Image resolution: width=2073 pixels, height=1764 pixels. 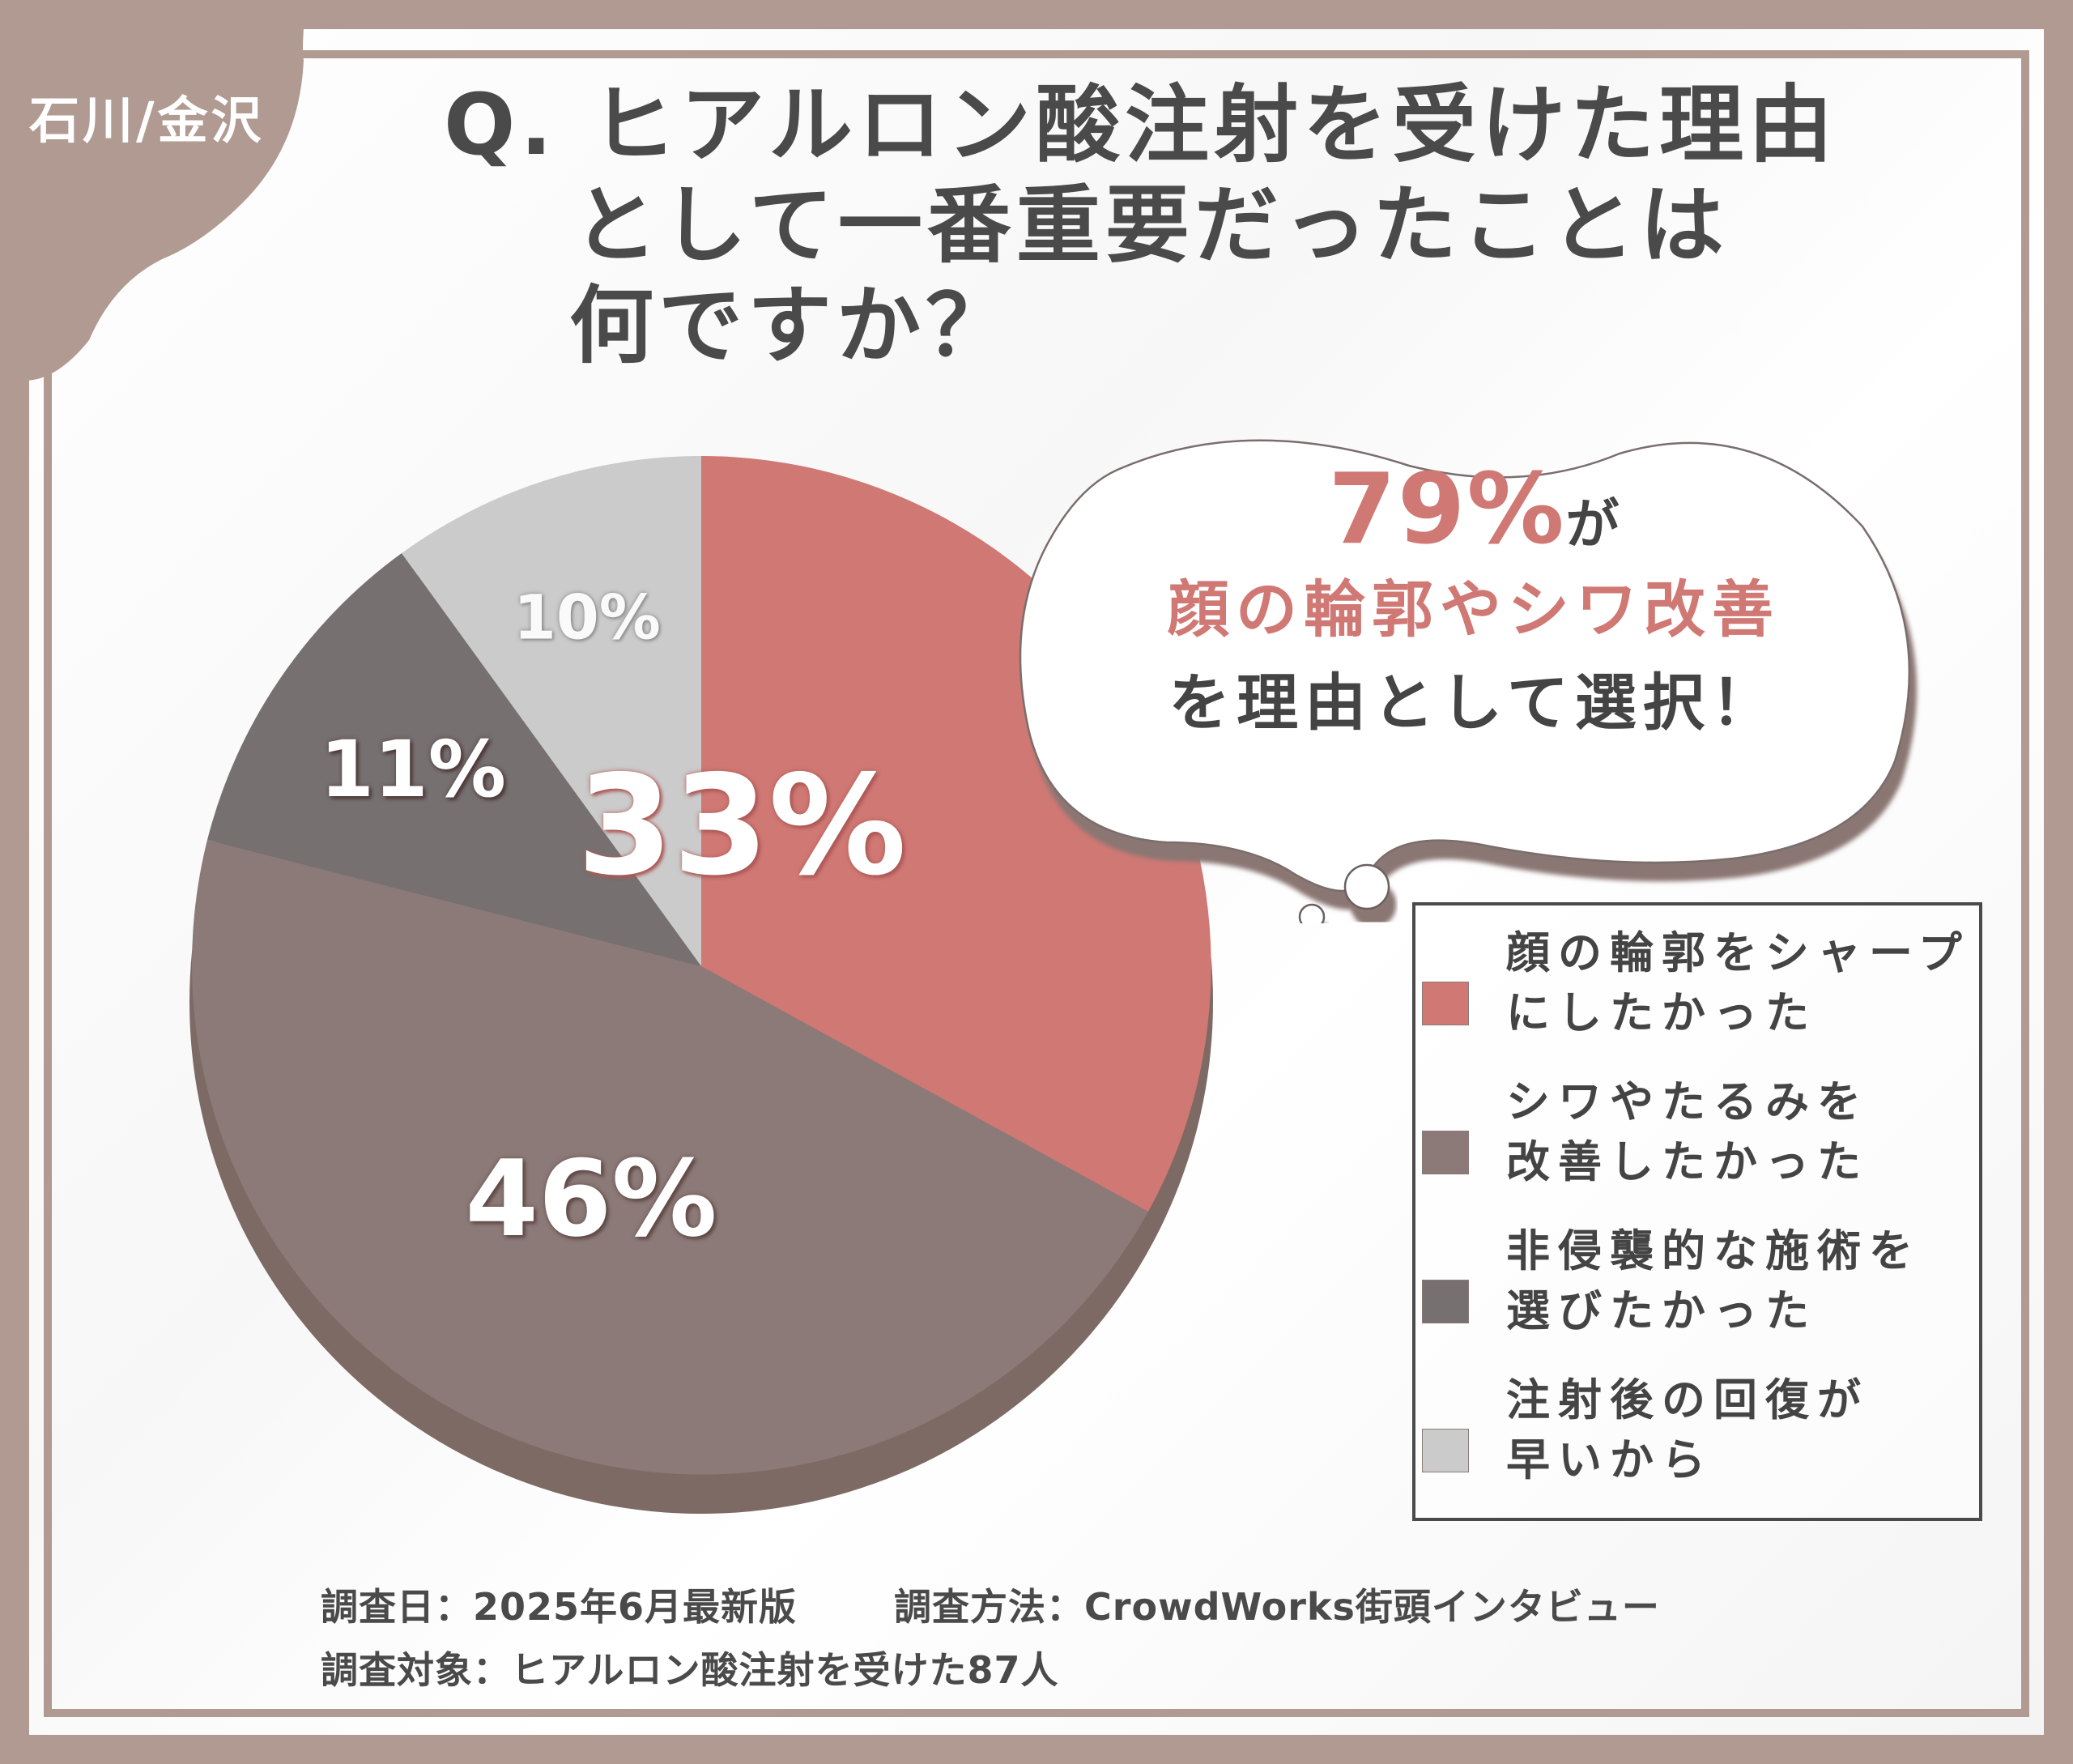 I want to click on pie-label-11: 11%, so click(x=413, y=769).